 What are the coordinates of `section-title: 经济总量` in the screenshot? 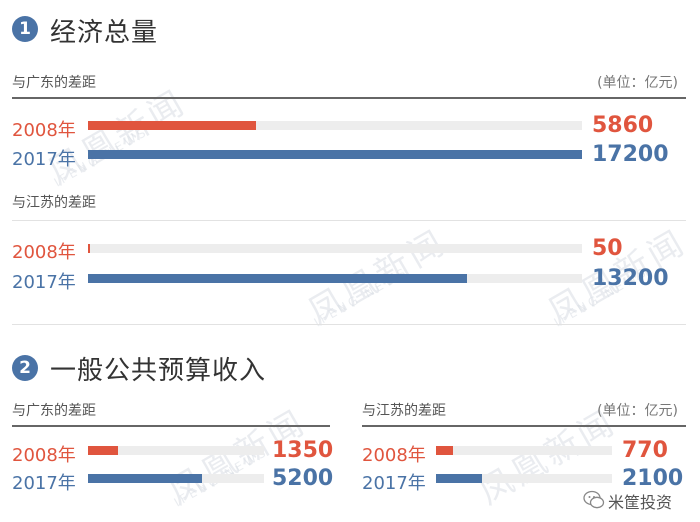 It's located at (104, 33).